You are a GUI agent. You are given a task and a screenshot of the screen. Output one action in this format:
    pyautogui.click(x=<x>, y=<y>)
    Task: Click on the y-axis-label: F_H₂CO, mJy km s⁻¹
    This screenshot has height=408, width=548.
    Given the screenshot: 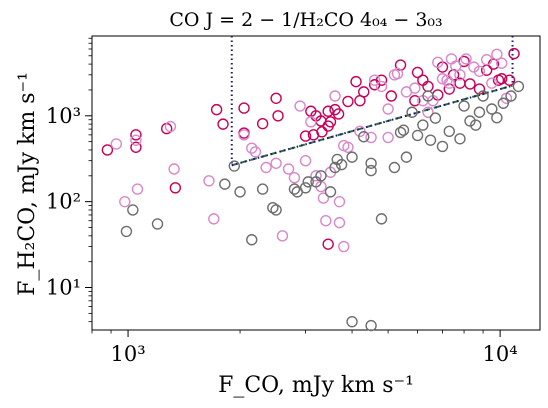 What is the action you would take?
    pyautogui.click(x=27, y=184)
    